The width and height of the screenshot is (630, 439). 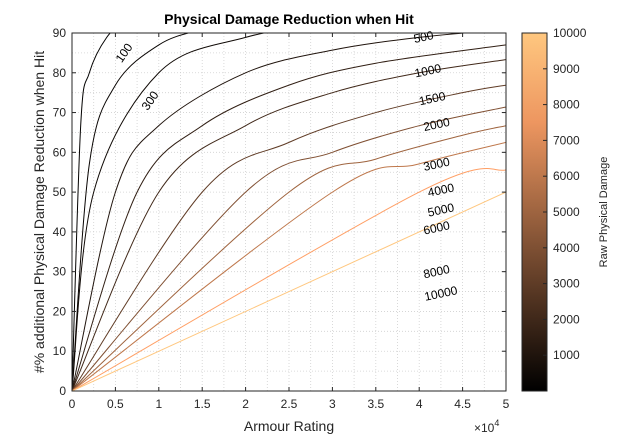 What do you see at coordinates (566, 69) in the screenshot?
I see `colorbar-tick-label: 9000` at bounding box center [566, 69].